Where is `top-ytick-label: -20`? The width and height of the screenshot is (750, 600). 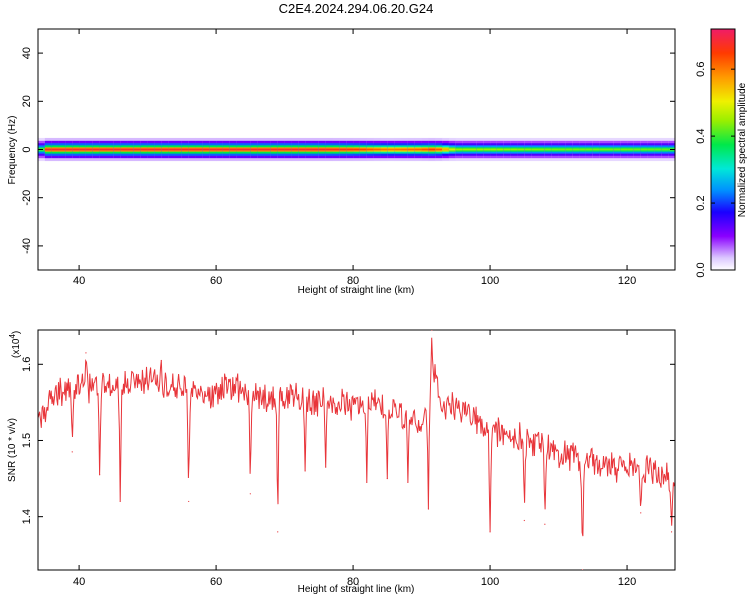
top-ytick-label: -20 is located at coordinates (27, 198).